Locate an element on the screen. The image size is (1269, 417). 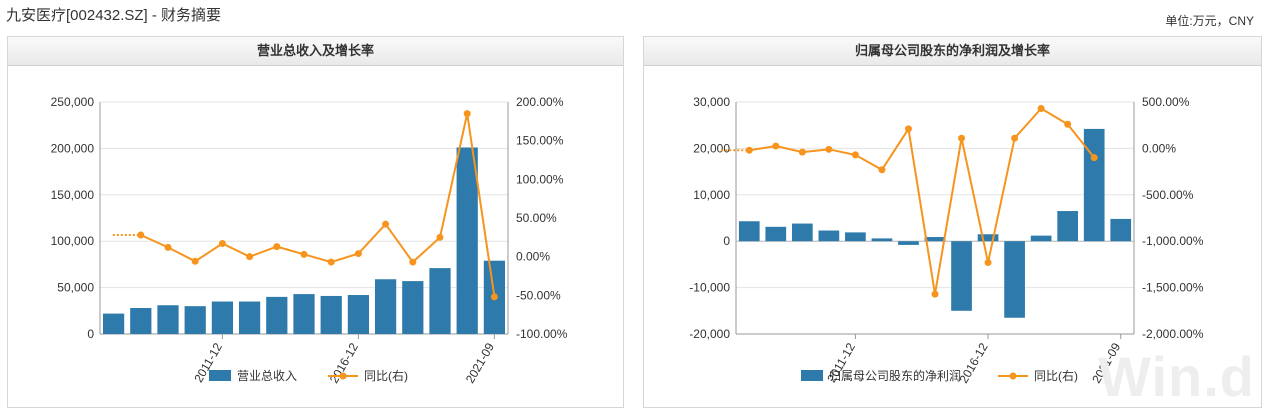
revenue-chart-title: 营业总收入及增长率 is located at coordinates (315, 51).